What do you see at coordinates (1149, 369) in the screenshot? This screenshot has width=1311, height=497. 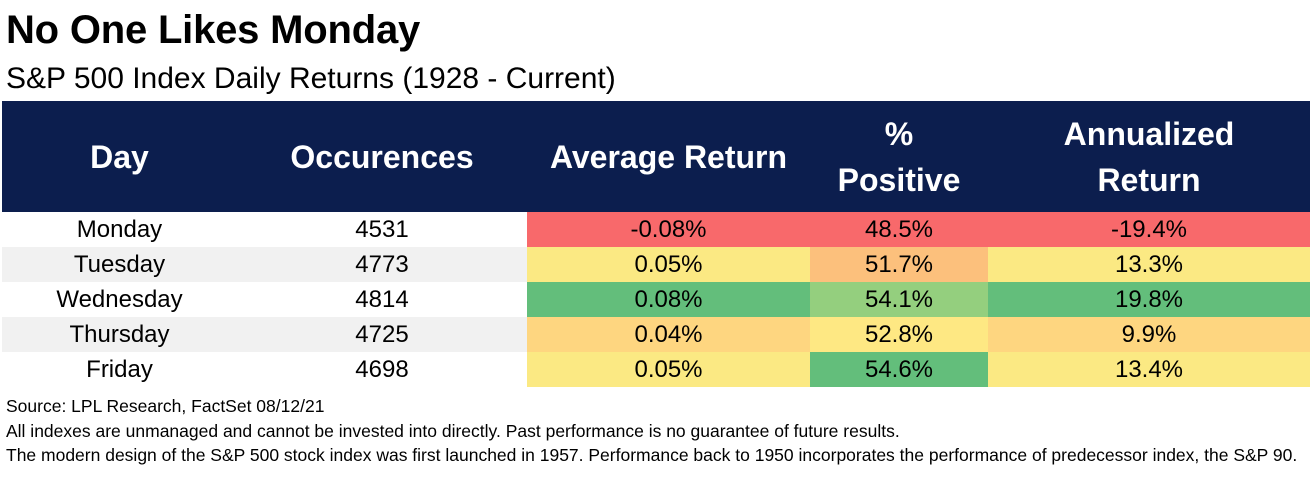 I see `annualized-return-cell: 13.4%` at bounding box center [1149, 369].